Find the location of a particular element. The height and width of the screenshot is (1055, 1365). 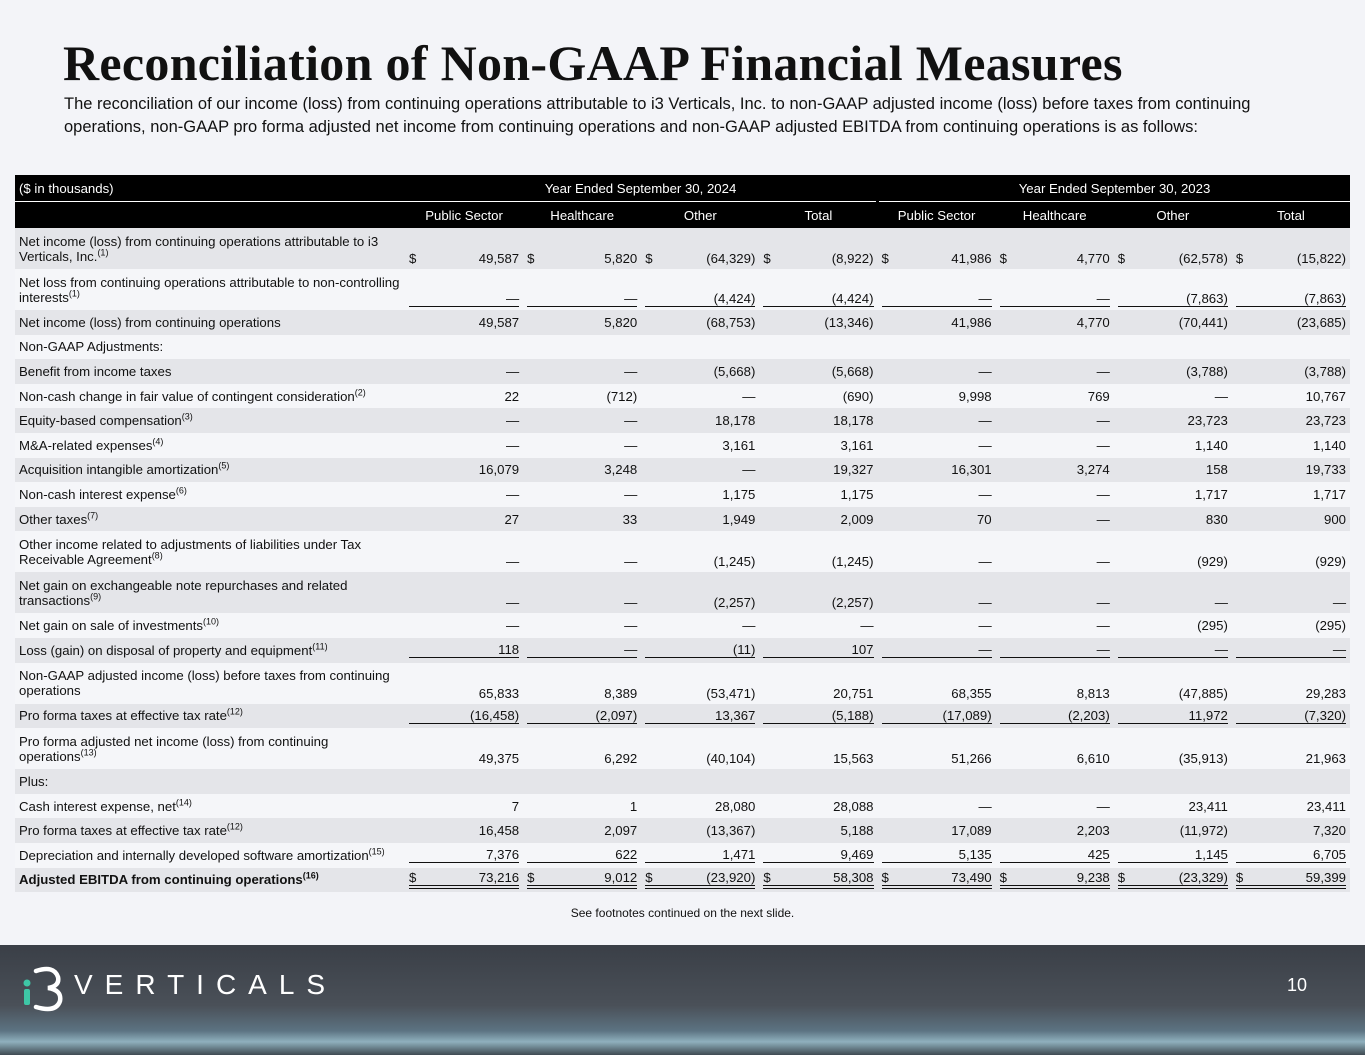

value-cell: (7,320) is located at coordinates (1290, 716).